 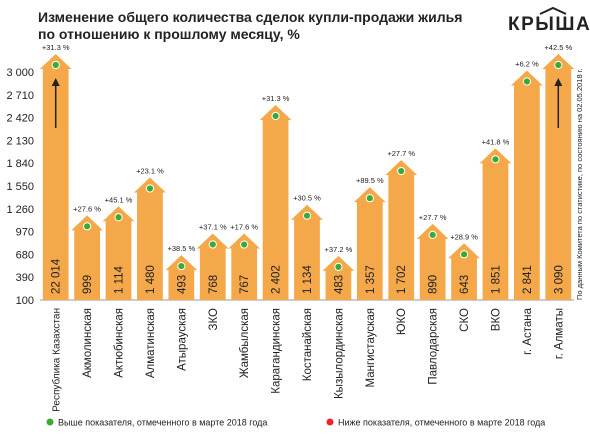 What do you see at coordinates (57, 360) in the screenshot?
I see `x-tick-label: Республика Казахстан` at bounding box center [57, 360].